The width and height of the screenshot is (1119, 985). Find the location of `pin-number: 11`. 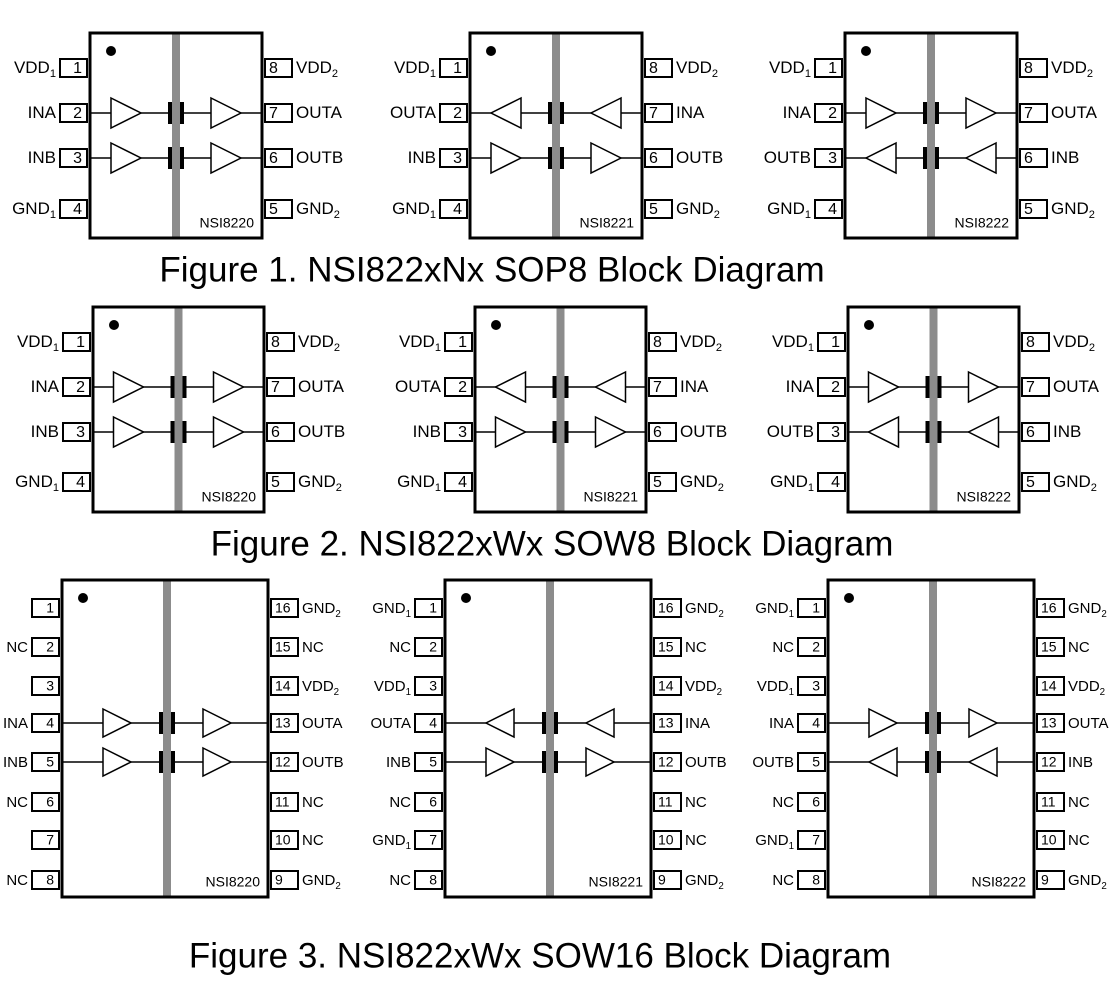

pin-number: 11 is located at coordinates (1048, 802).